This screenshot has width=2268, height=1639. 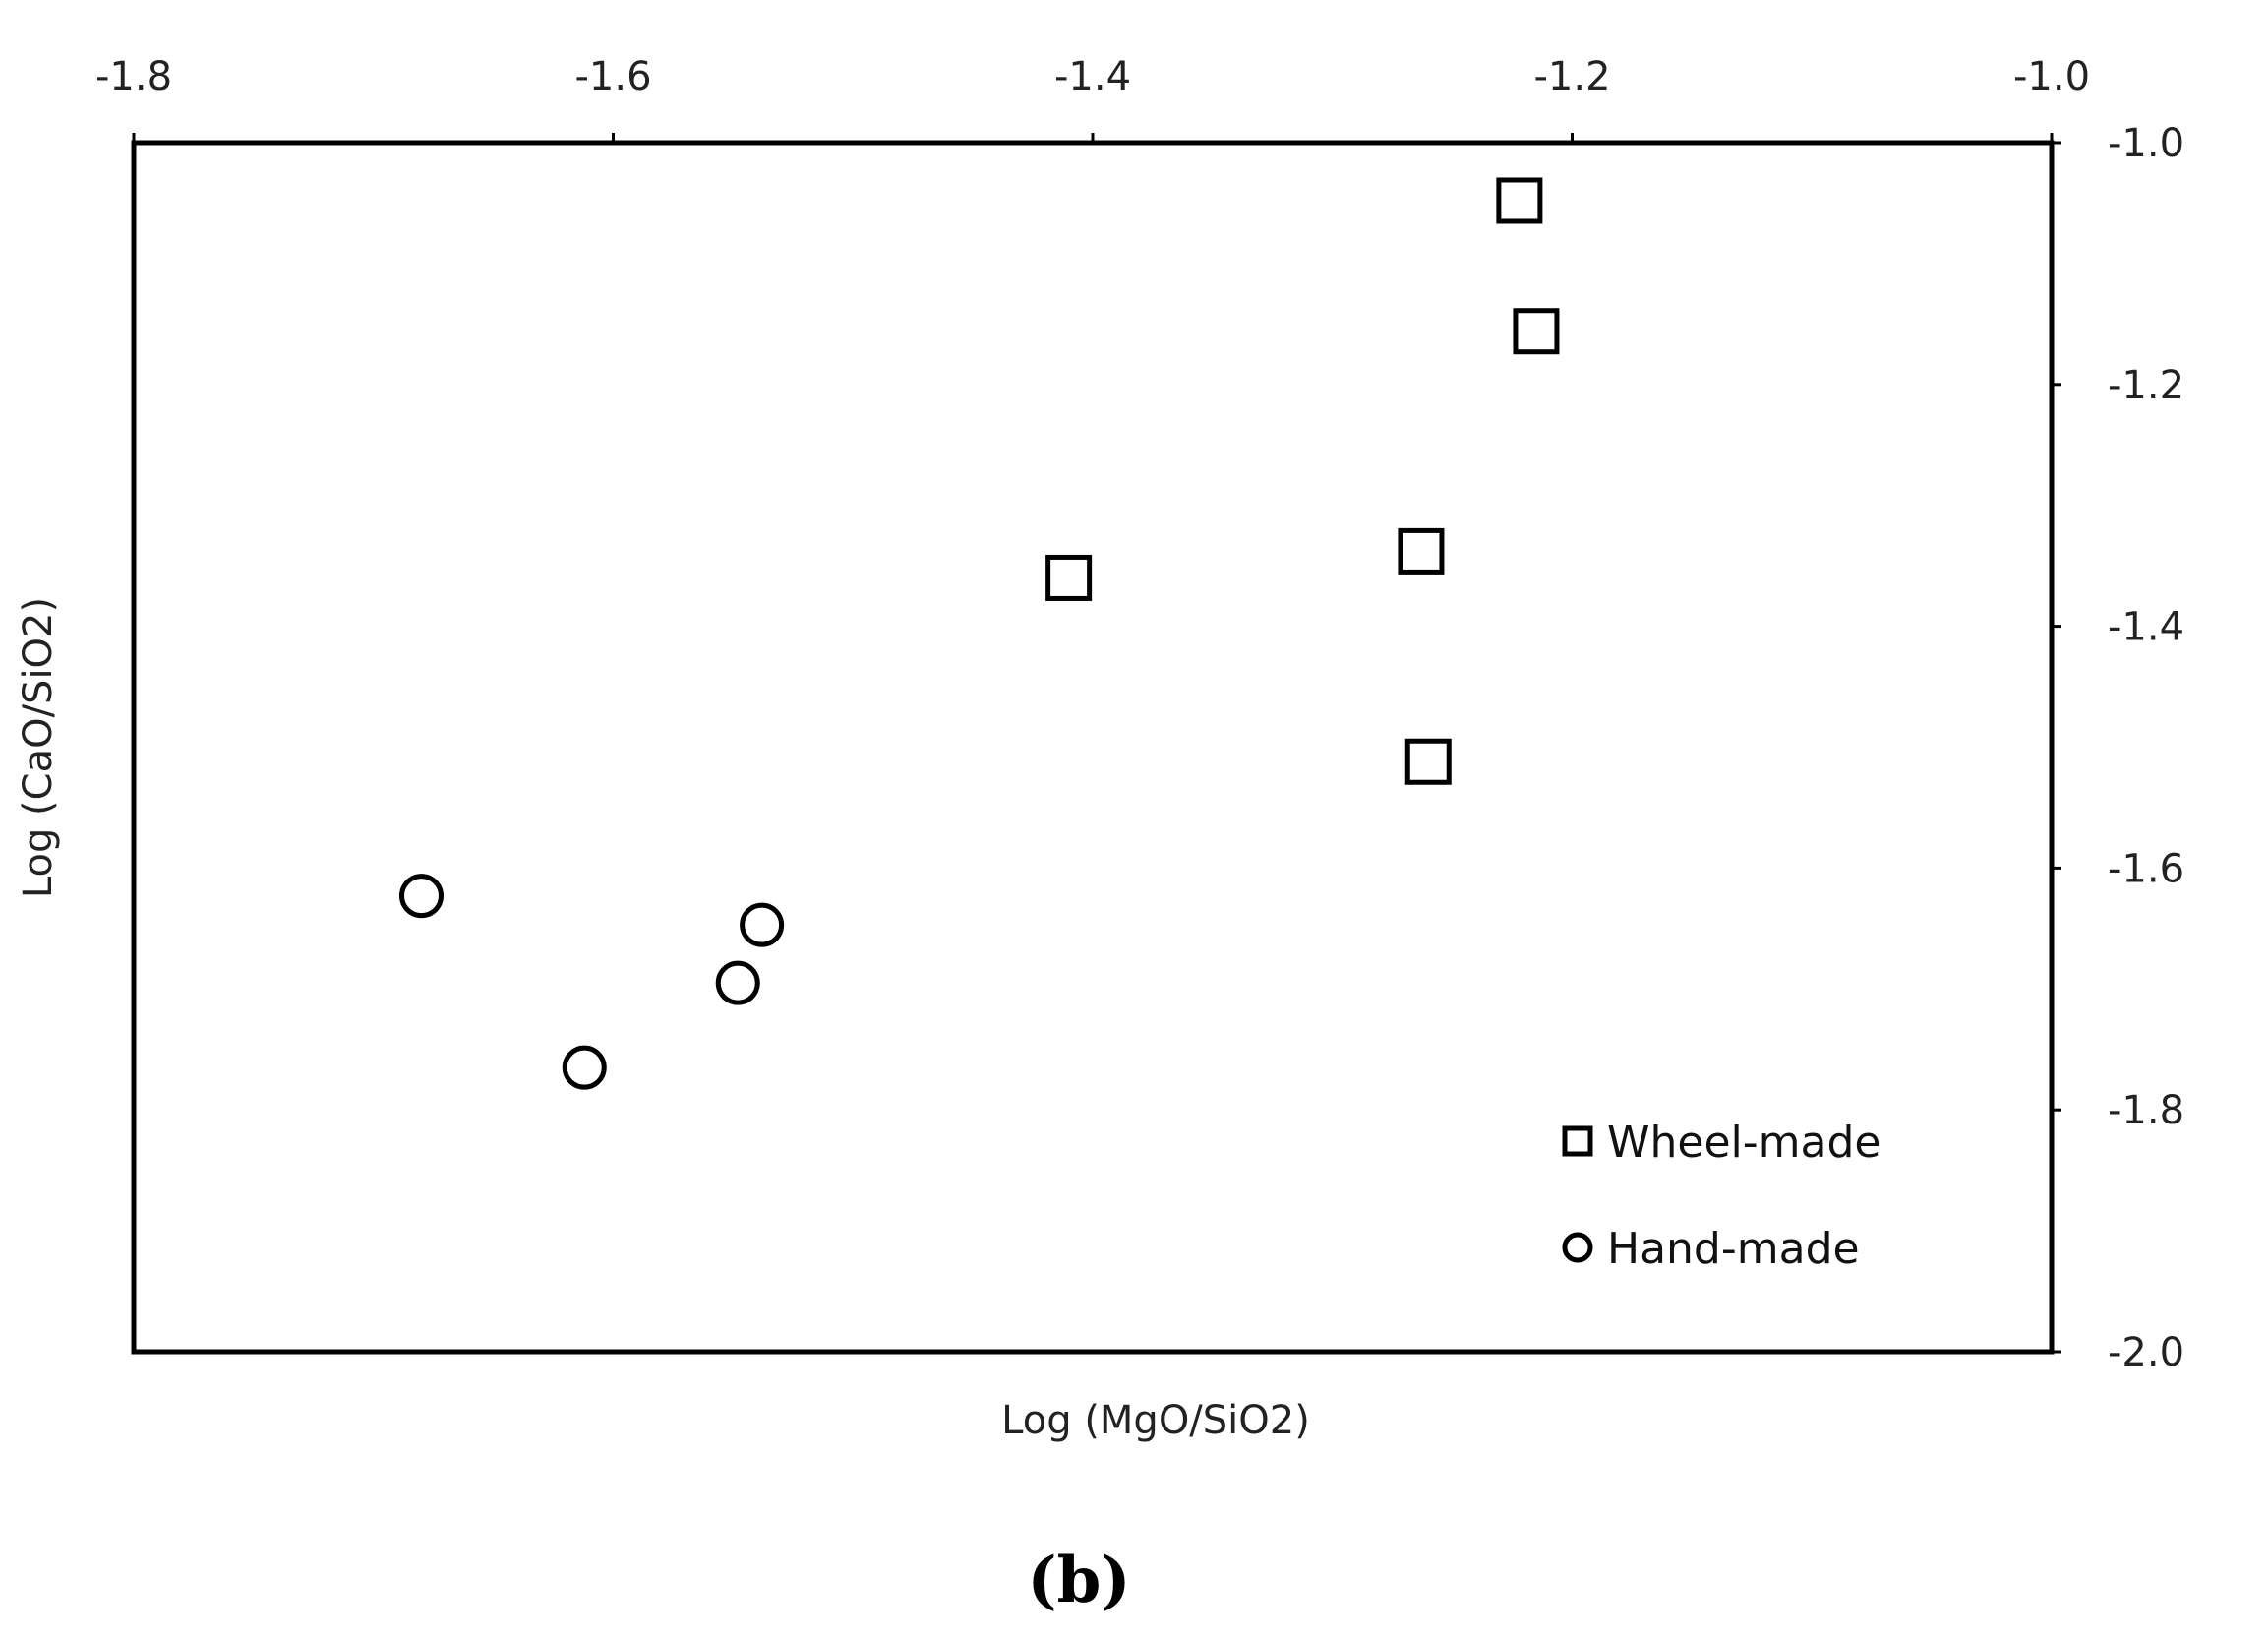 What do you see at coordinates (1743, 1143) in the screenshot?
I see `legend-label: Wheel-made` at bounding box center [1743, 1143].